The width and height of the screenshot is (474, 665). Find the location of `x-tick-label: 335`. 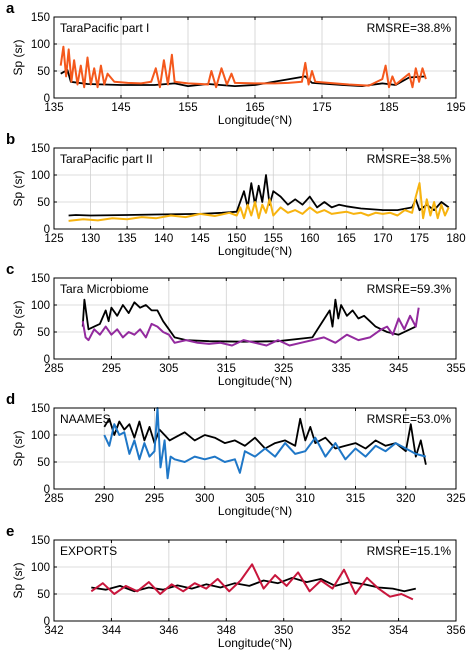

x-tick-label: 335 is located at coordinates (341, 369).